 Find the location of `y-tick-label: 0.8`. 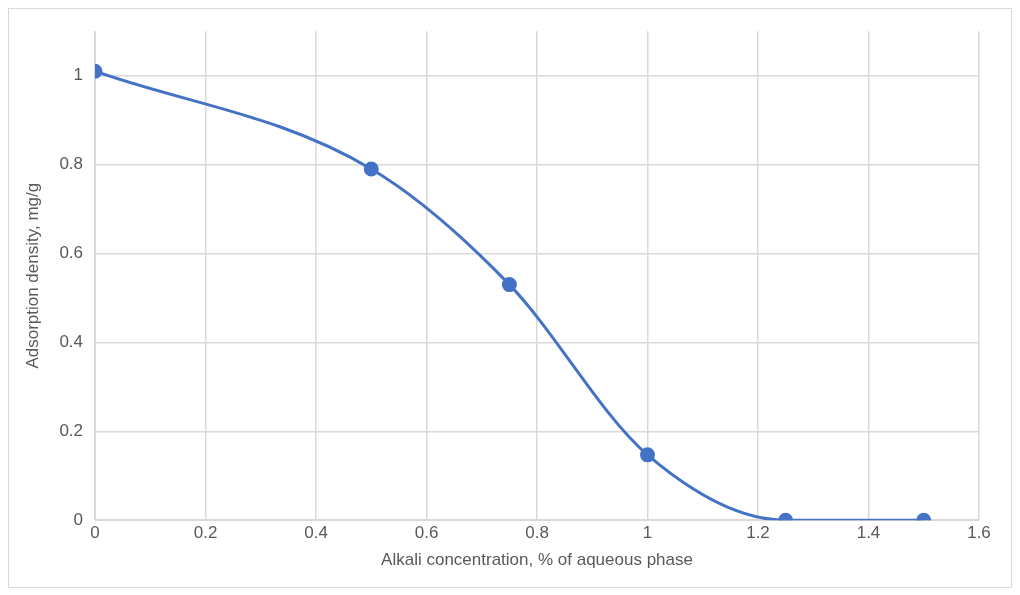

y-tick-label: 0.8 is located at coordinates (71, 164).